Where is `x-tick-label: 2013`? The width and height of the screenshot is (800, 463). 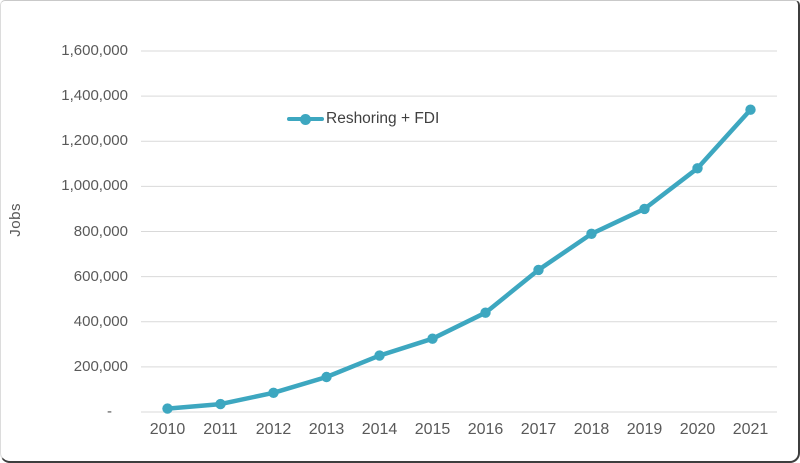 x-tick-label: 2013 is located at coordinates (326, 429).